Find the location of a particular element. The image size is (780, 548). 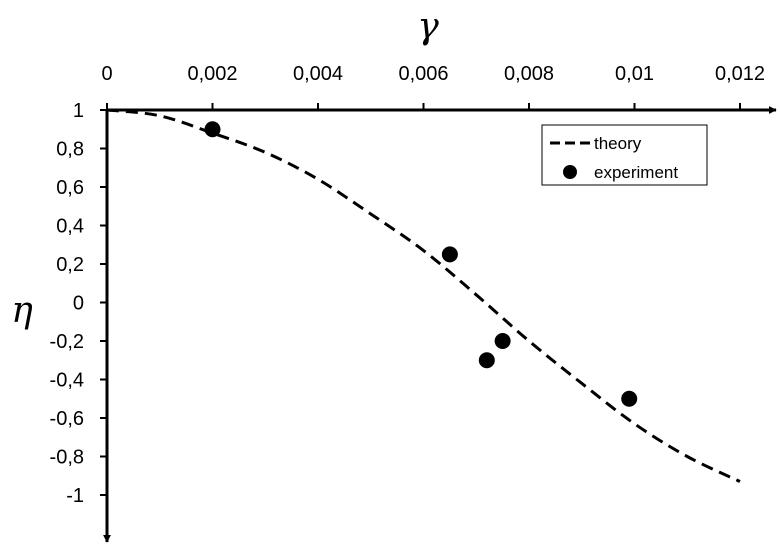

legend-theory-label: theory is located at coordinates (618, 143).